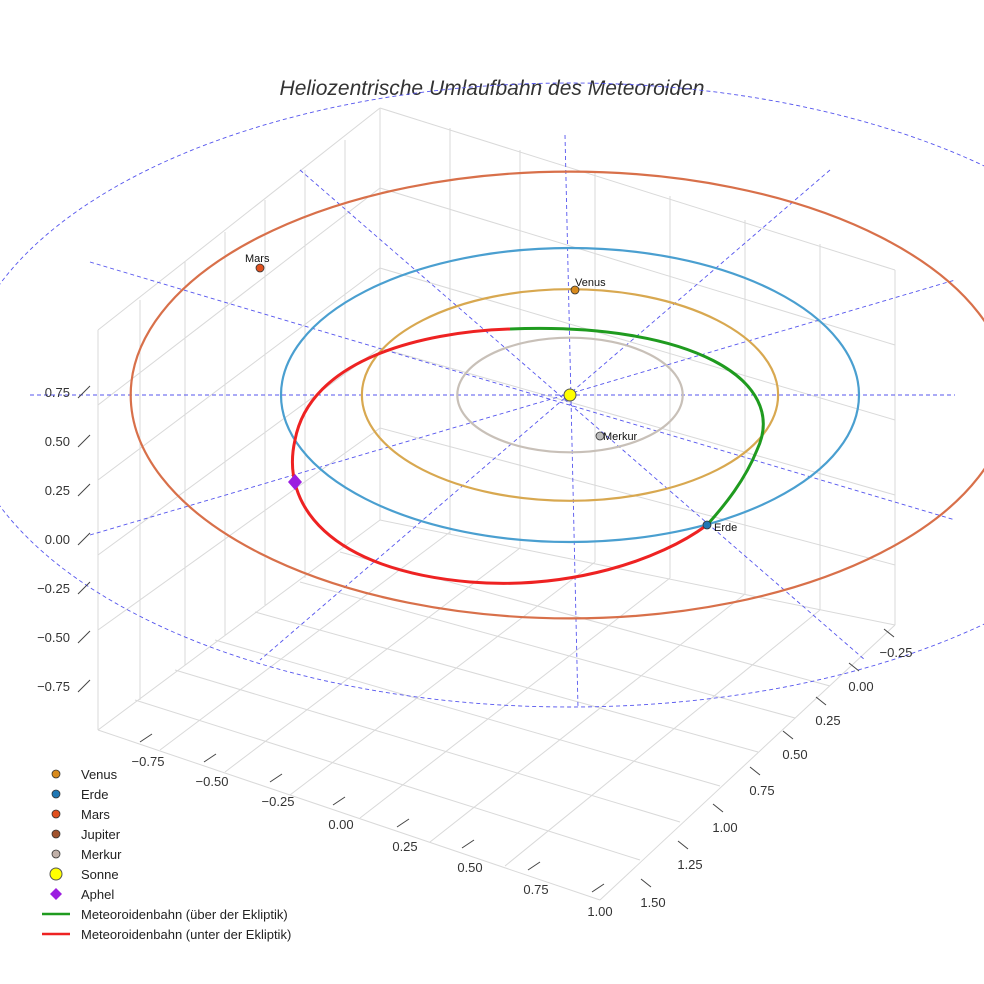  I want to click on y-tick-label: 0.25, so click(827, 720).